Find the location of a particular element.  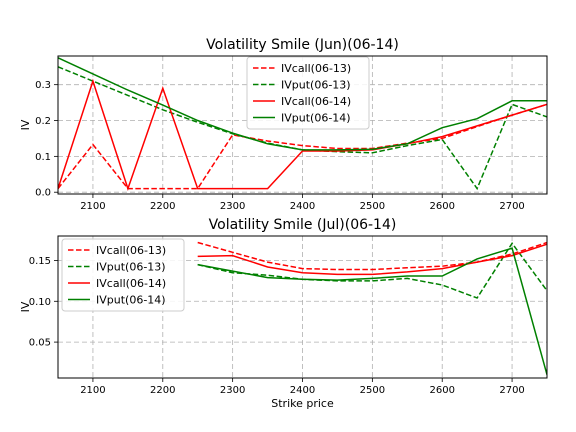

chart-title: Volatility Smile (Jun)(06-14) is located at coordinates (302, 45).